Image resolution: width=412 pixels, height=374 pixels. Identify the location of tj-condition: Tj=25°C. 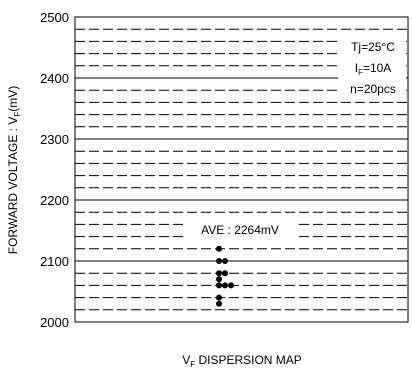
(373, 47).